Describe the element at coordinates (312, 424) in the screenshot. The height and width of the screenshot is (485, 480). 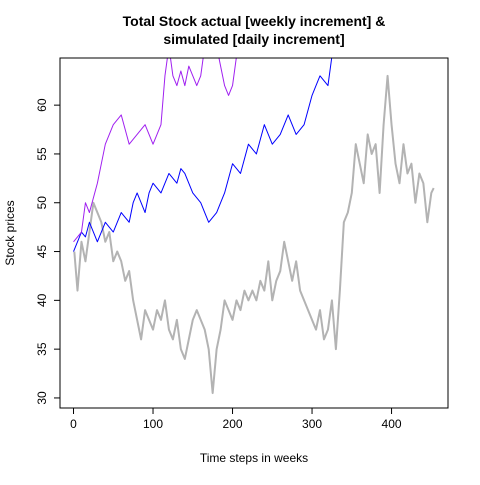
I see `x-tick-label: 300` at that location.